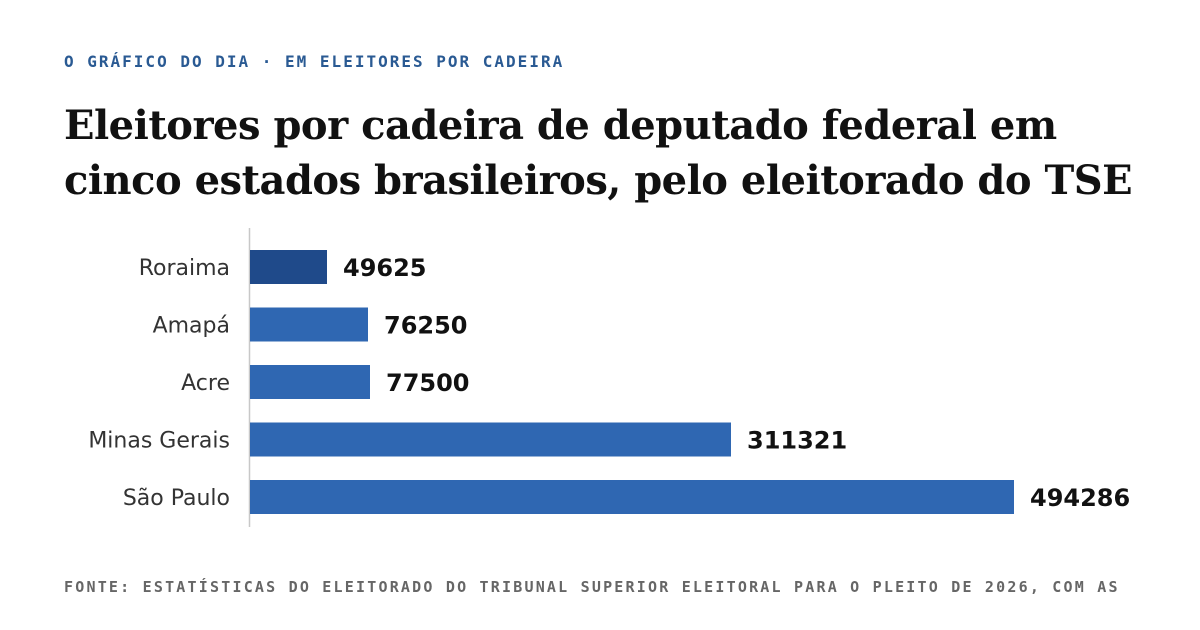 The width and height of the screenshot is (1200, 630). I want to click on bar-minas-gerais, so click(490, 439).